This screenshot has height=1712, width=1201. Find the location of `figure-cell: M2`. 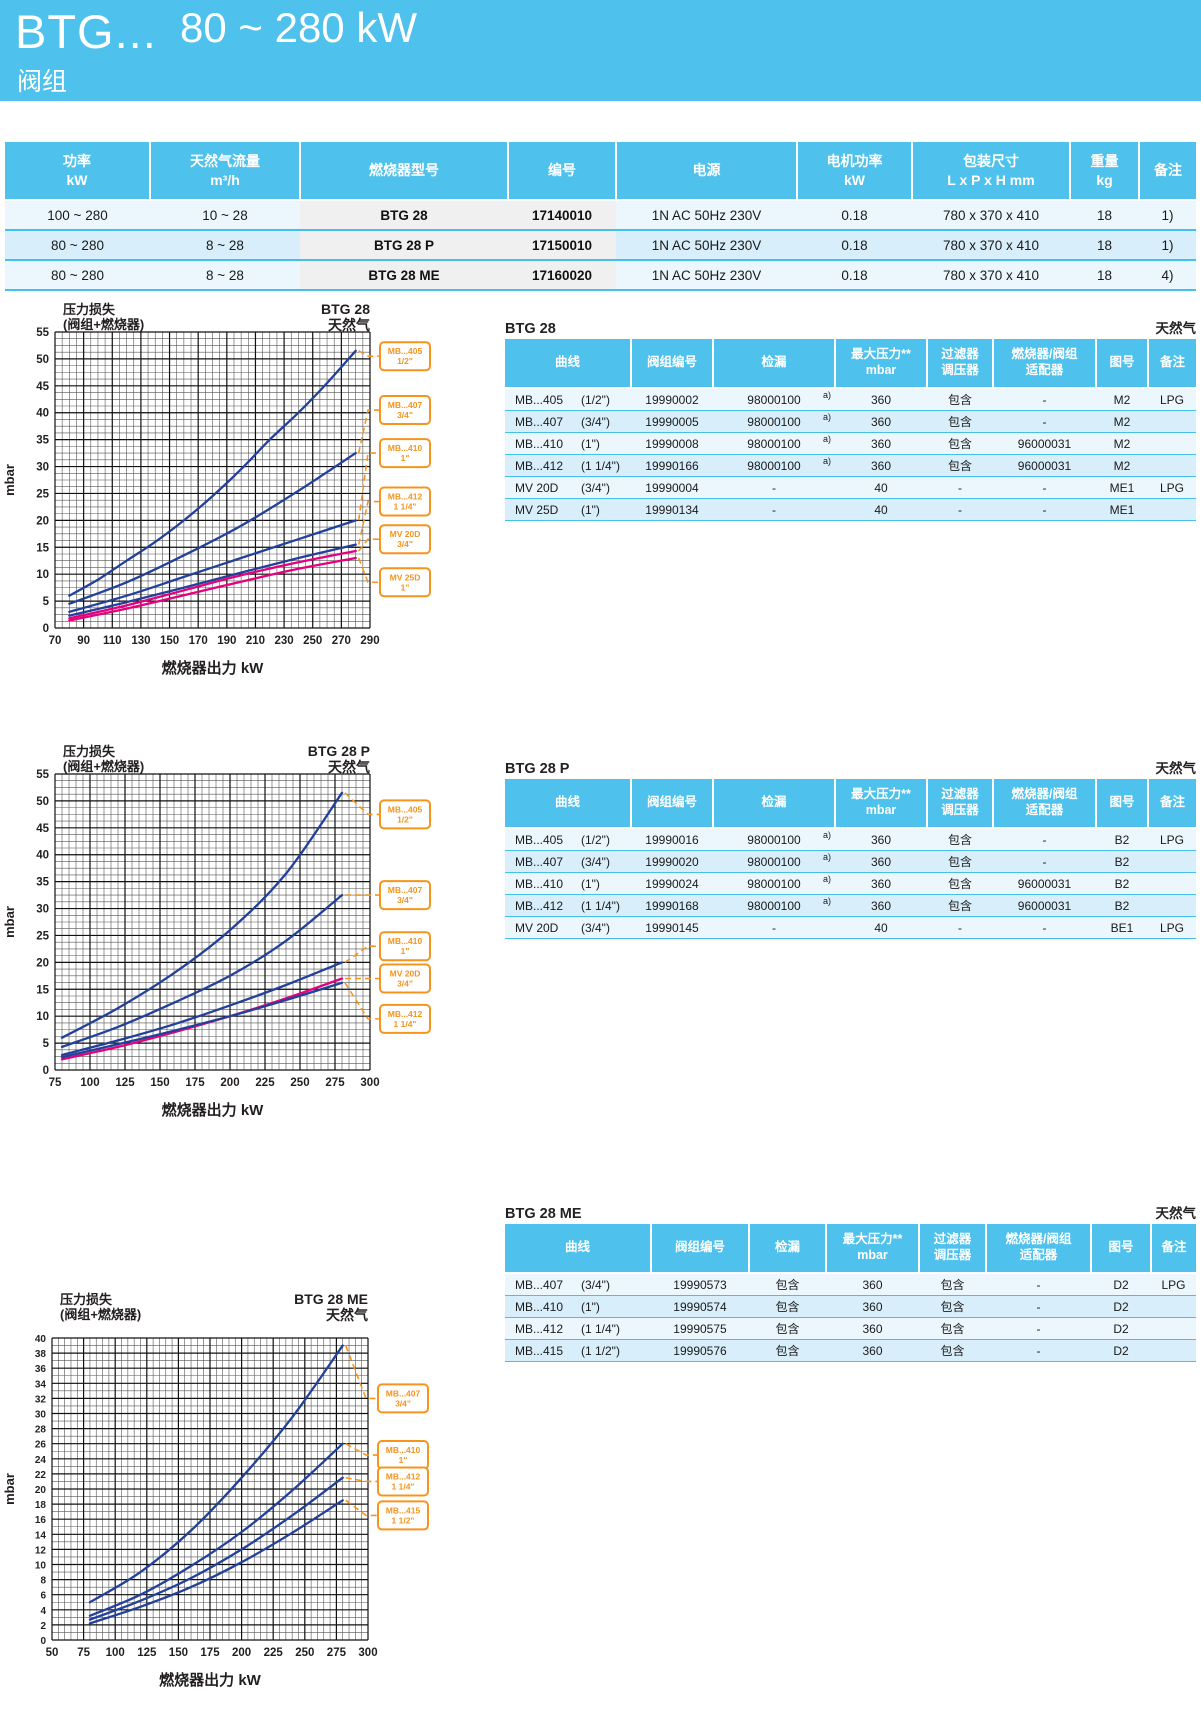

figure-cell: M2 is located at coordinates (1122, 443).